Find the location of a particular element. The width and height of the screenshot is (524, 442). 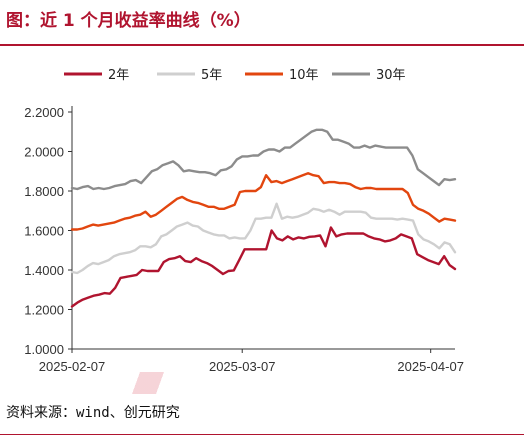

title-divider is located at coordinates (262, 45).